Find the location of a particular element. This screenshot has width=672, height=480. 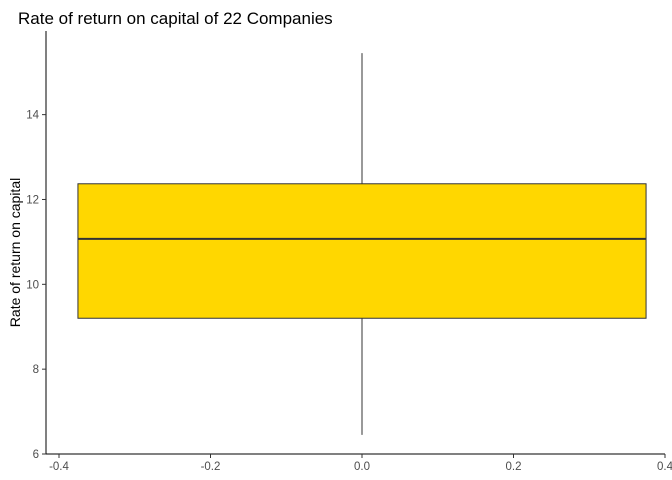

y-axis-label: Rate of return on capital is located at coordinates (15, 252).